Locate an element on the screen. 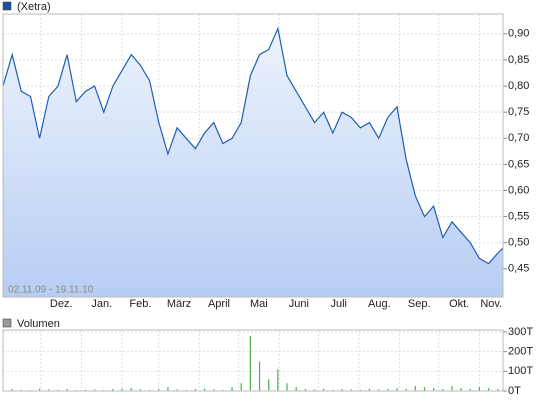 This screenshot has height=406, width=545. x-tick-label: Dez. is located at coordinates (61, 304).